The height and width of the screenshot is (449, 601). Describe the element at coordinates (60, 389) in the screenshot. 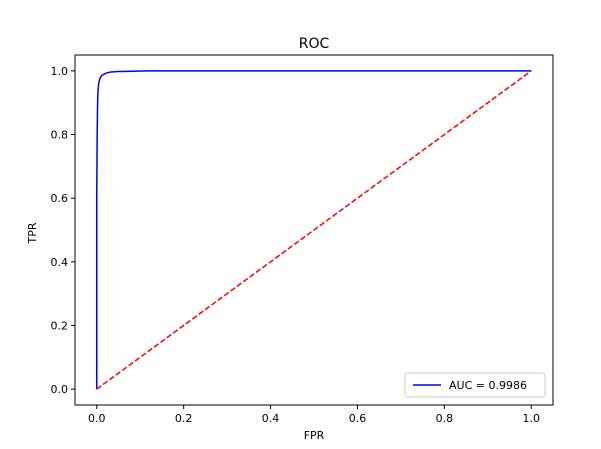

I see `y-tick-label: 0.0` at that location.